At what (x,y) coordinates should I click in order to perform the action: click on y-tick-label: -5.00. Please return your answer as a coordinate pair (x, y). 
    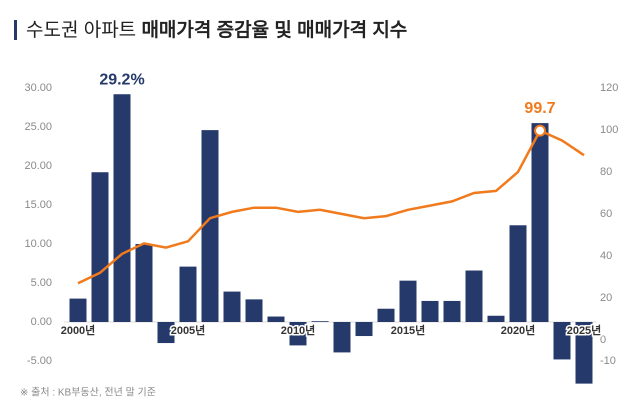
    Looking at the image, I should click on (39, 361).